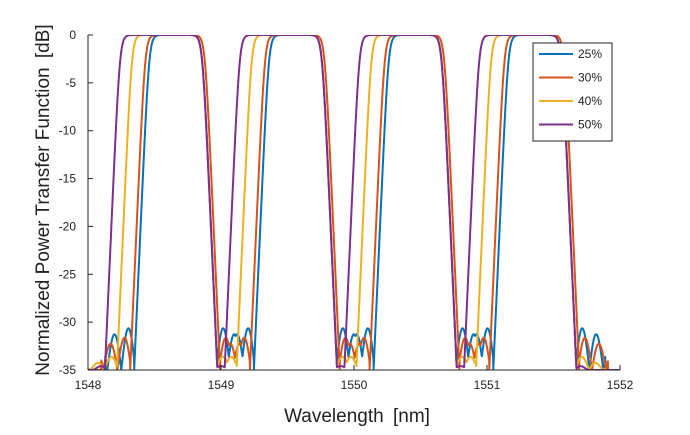 Image resolution: width=690 pixels, height=435 pixels. I want to click on y-tick-label: -10, so click(68, 131).